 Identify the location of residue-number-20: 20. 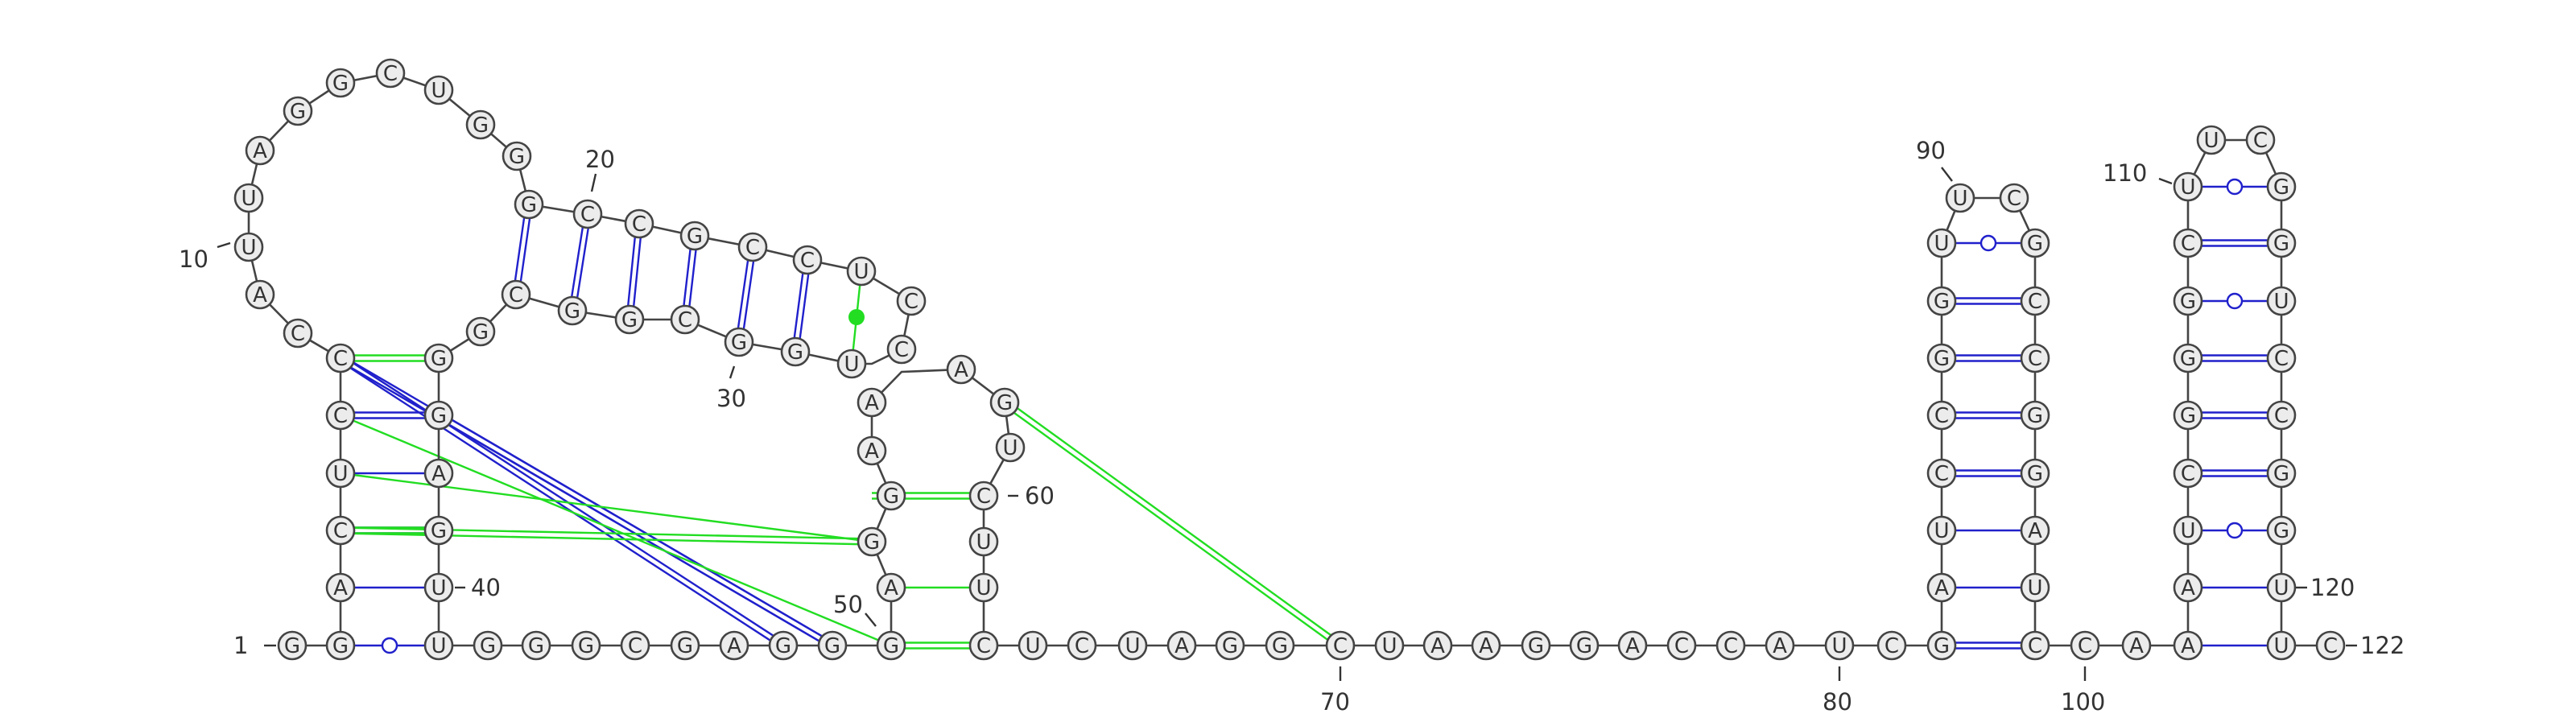
(600, 159).